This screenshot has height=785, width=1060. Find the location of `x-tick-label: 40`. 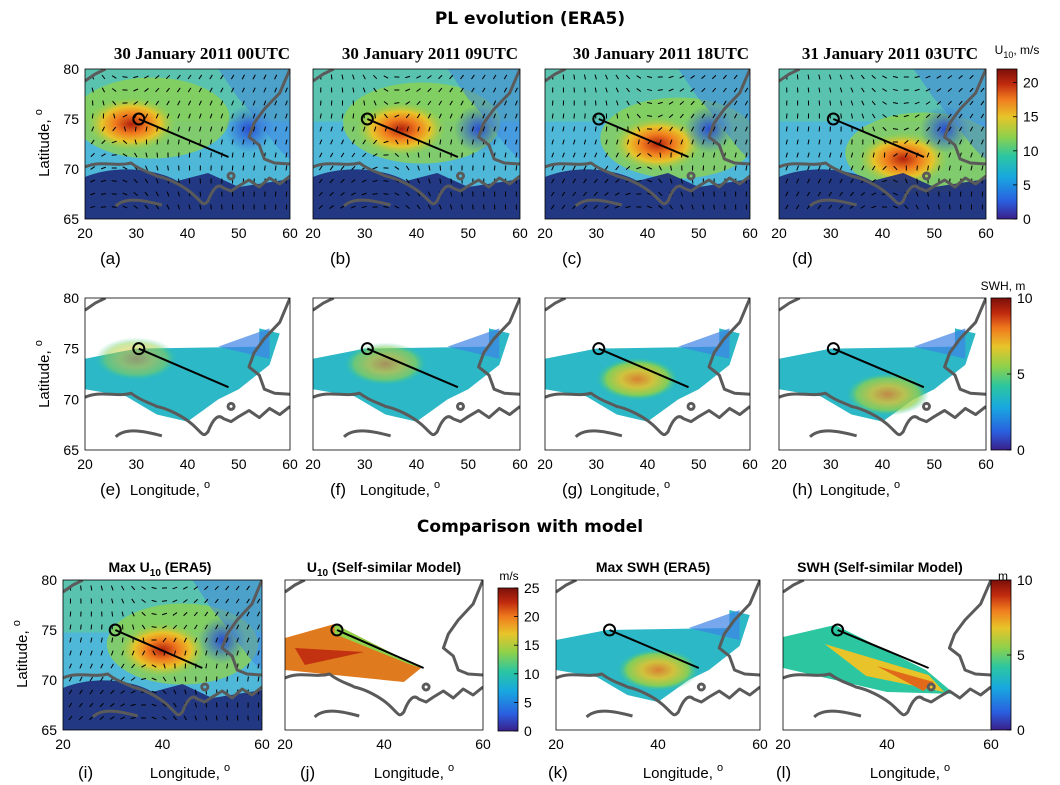

x-tick-label: 40 is located at coordinates (883, 233).